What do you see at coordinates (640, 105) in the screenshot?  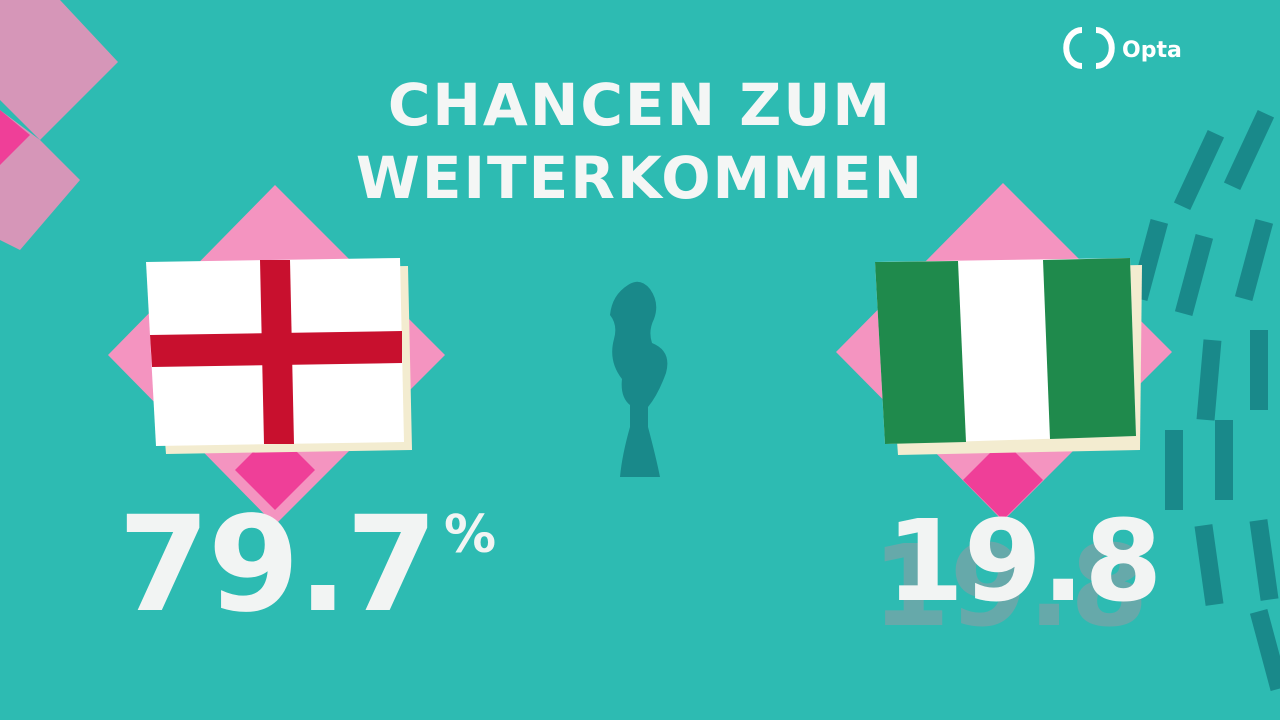 I see `title-line: CHANCEN ZUM` at bounding box center [640, 105].